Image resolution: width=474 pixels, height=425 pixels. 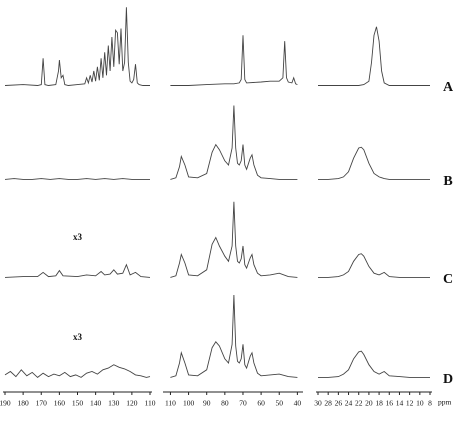 What do you see at coordinates (298, 403) in the screenshot?
I see `x-tick-label: 40` at bounding box center [298, 403].